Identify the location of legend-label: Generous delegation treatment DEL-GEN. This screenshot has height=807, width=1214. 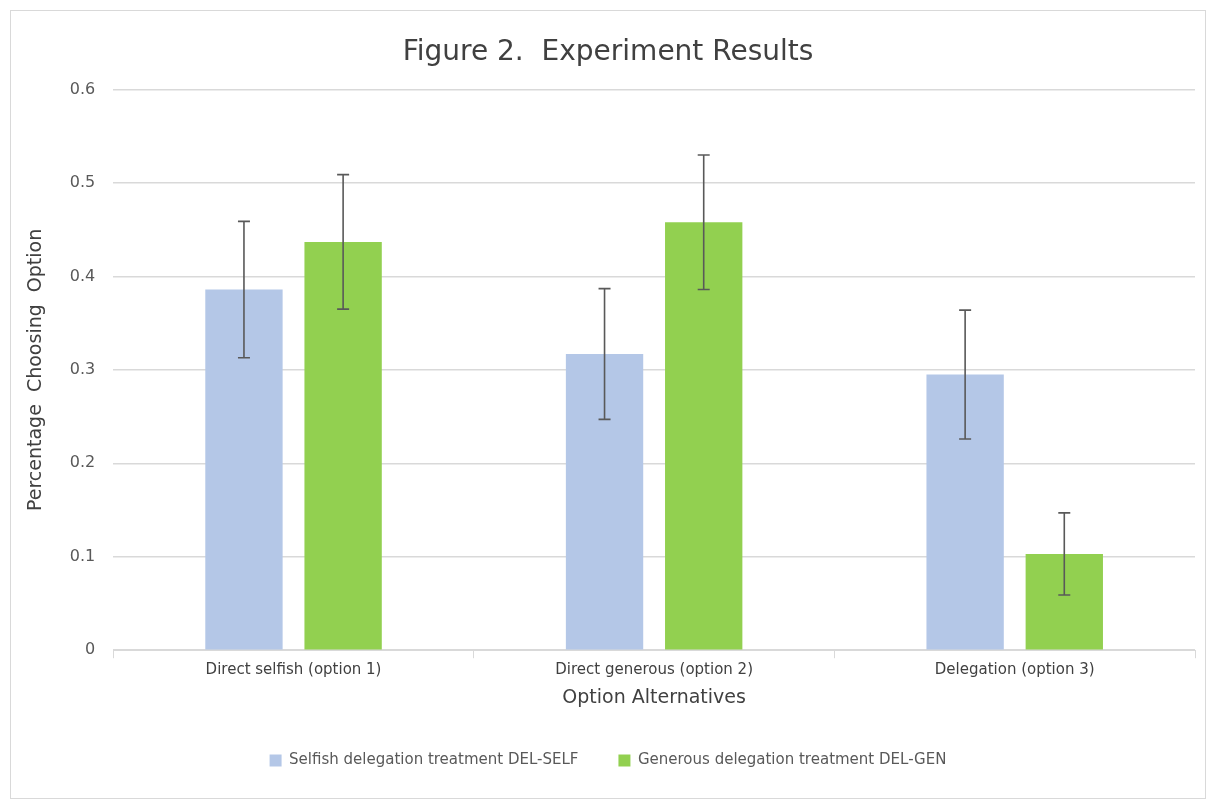
(792, 759).